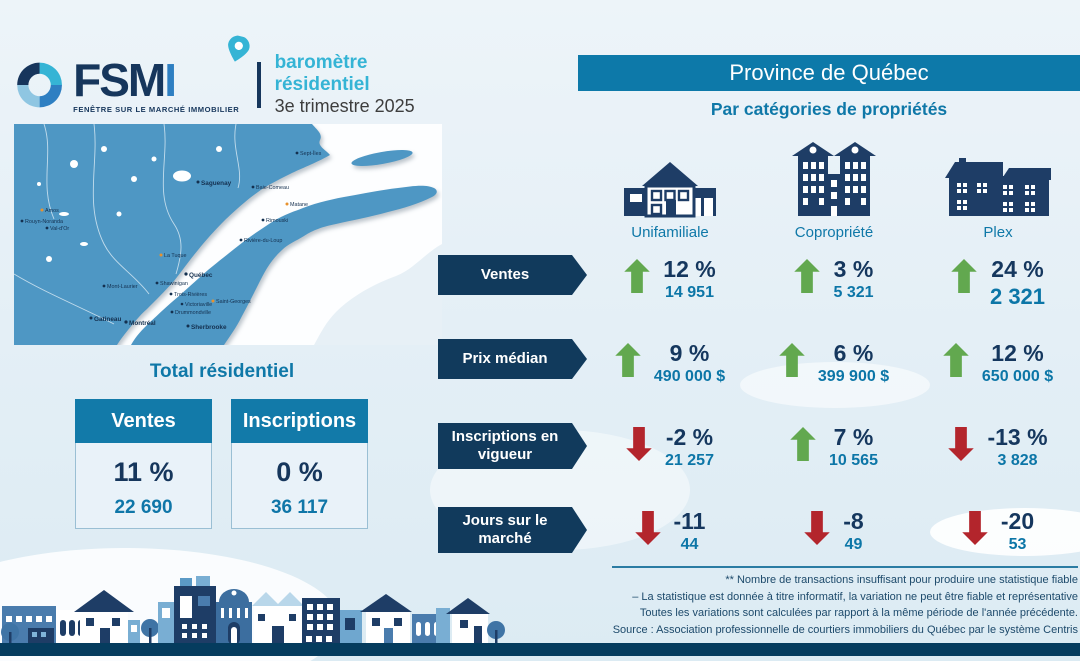 This screenshot has height=661, width=1080. Describe the element at coordinates (834, 530) in the screenshot. I see `stat-cell: -8 49` at that location.